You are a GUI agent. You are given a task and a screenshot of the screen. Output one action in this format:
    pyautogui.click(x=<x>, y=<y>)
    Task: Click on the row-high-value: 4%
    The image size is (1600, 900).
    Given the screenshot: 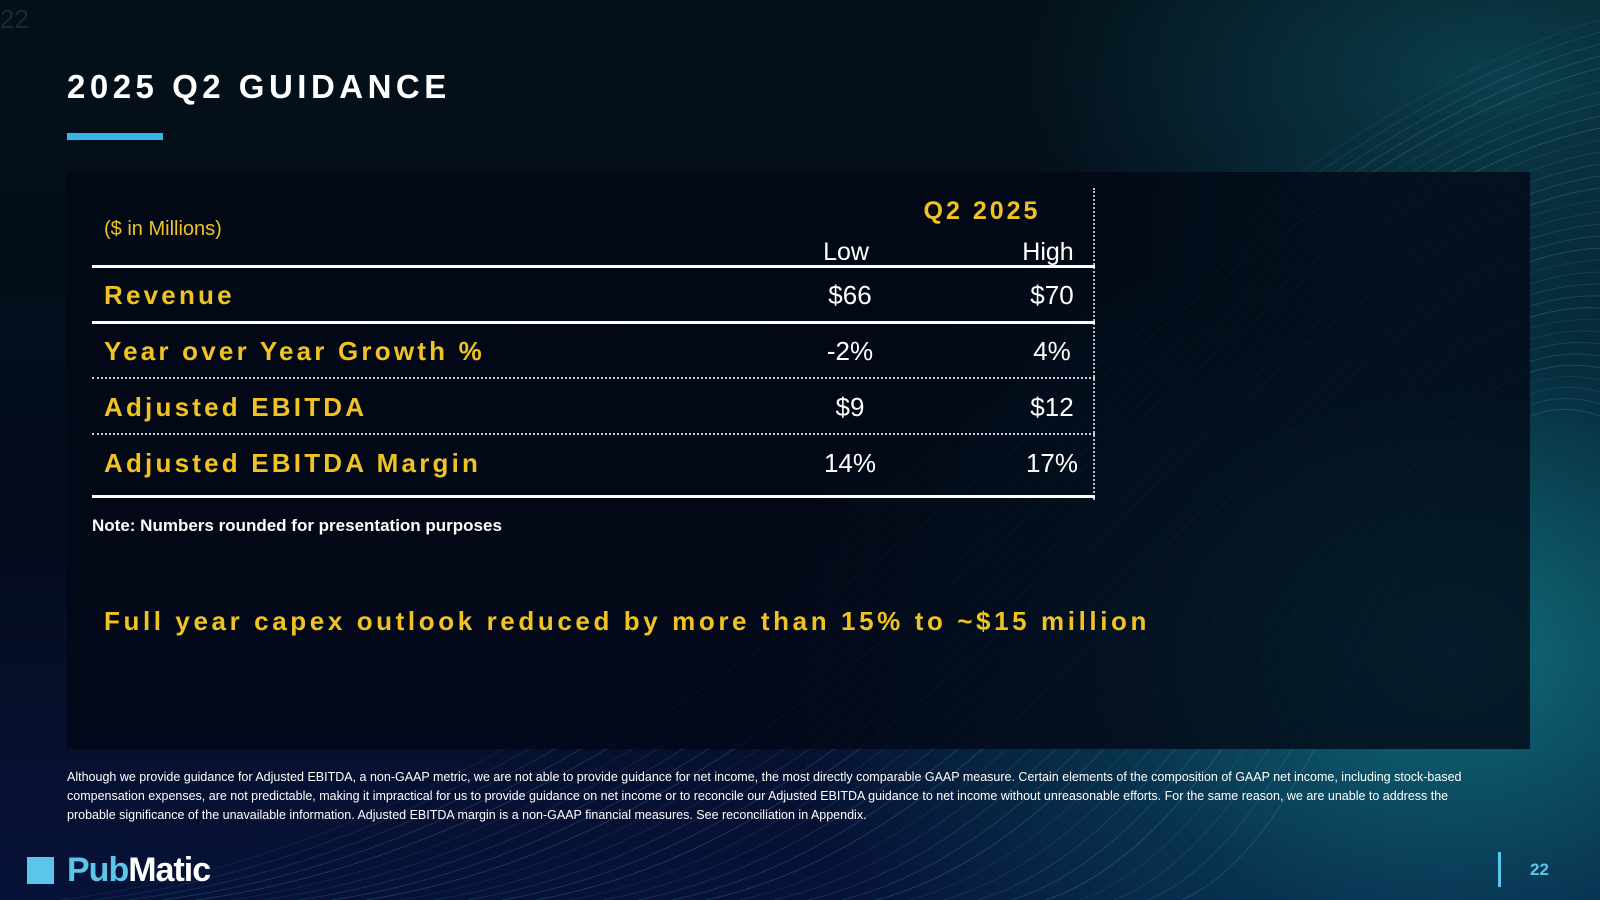 What is the action you would take?
    pyautogui.click(x=1052, y=351)
    